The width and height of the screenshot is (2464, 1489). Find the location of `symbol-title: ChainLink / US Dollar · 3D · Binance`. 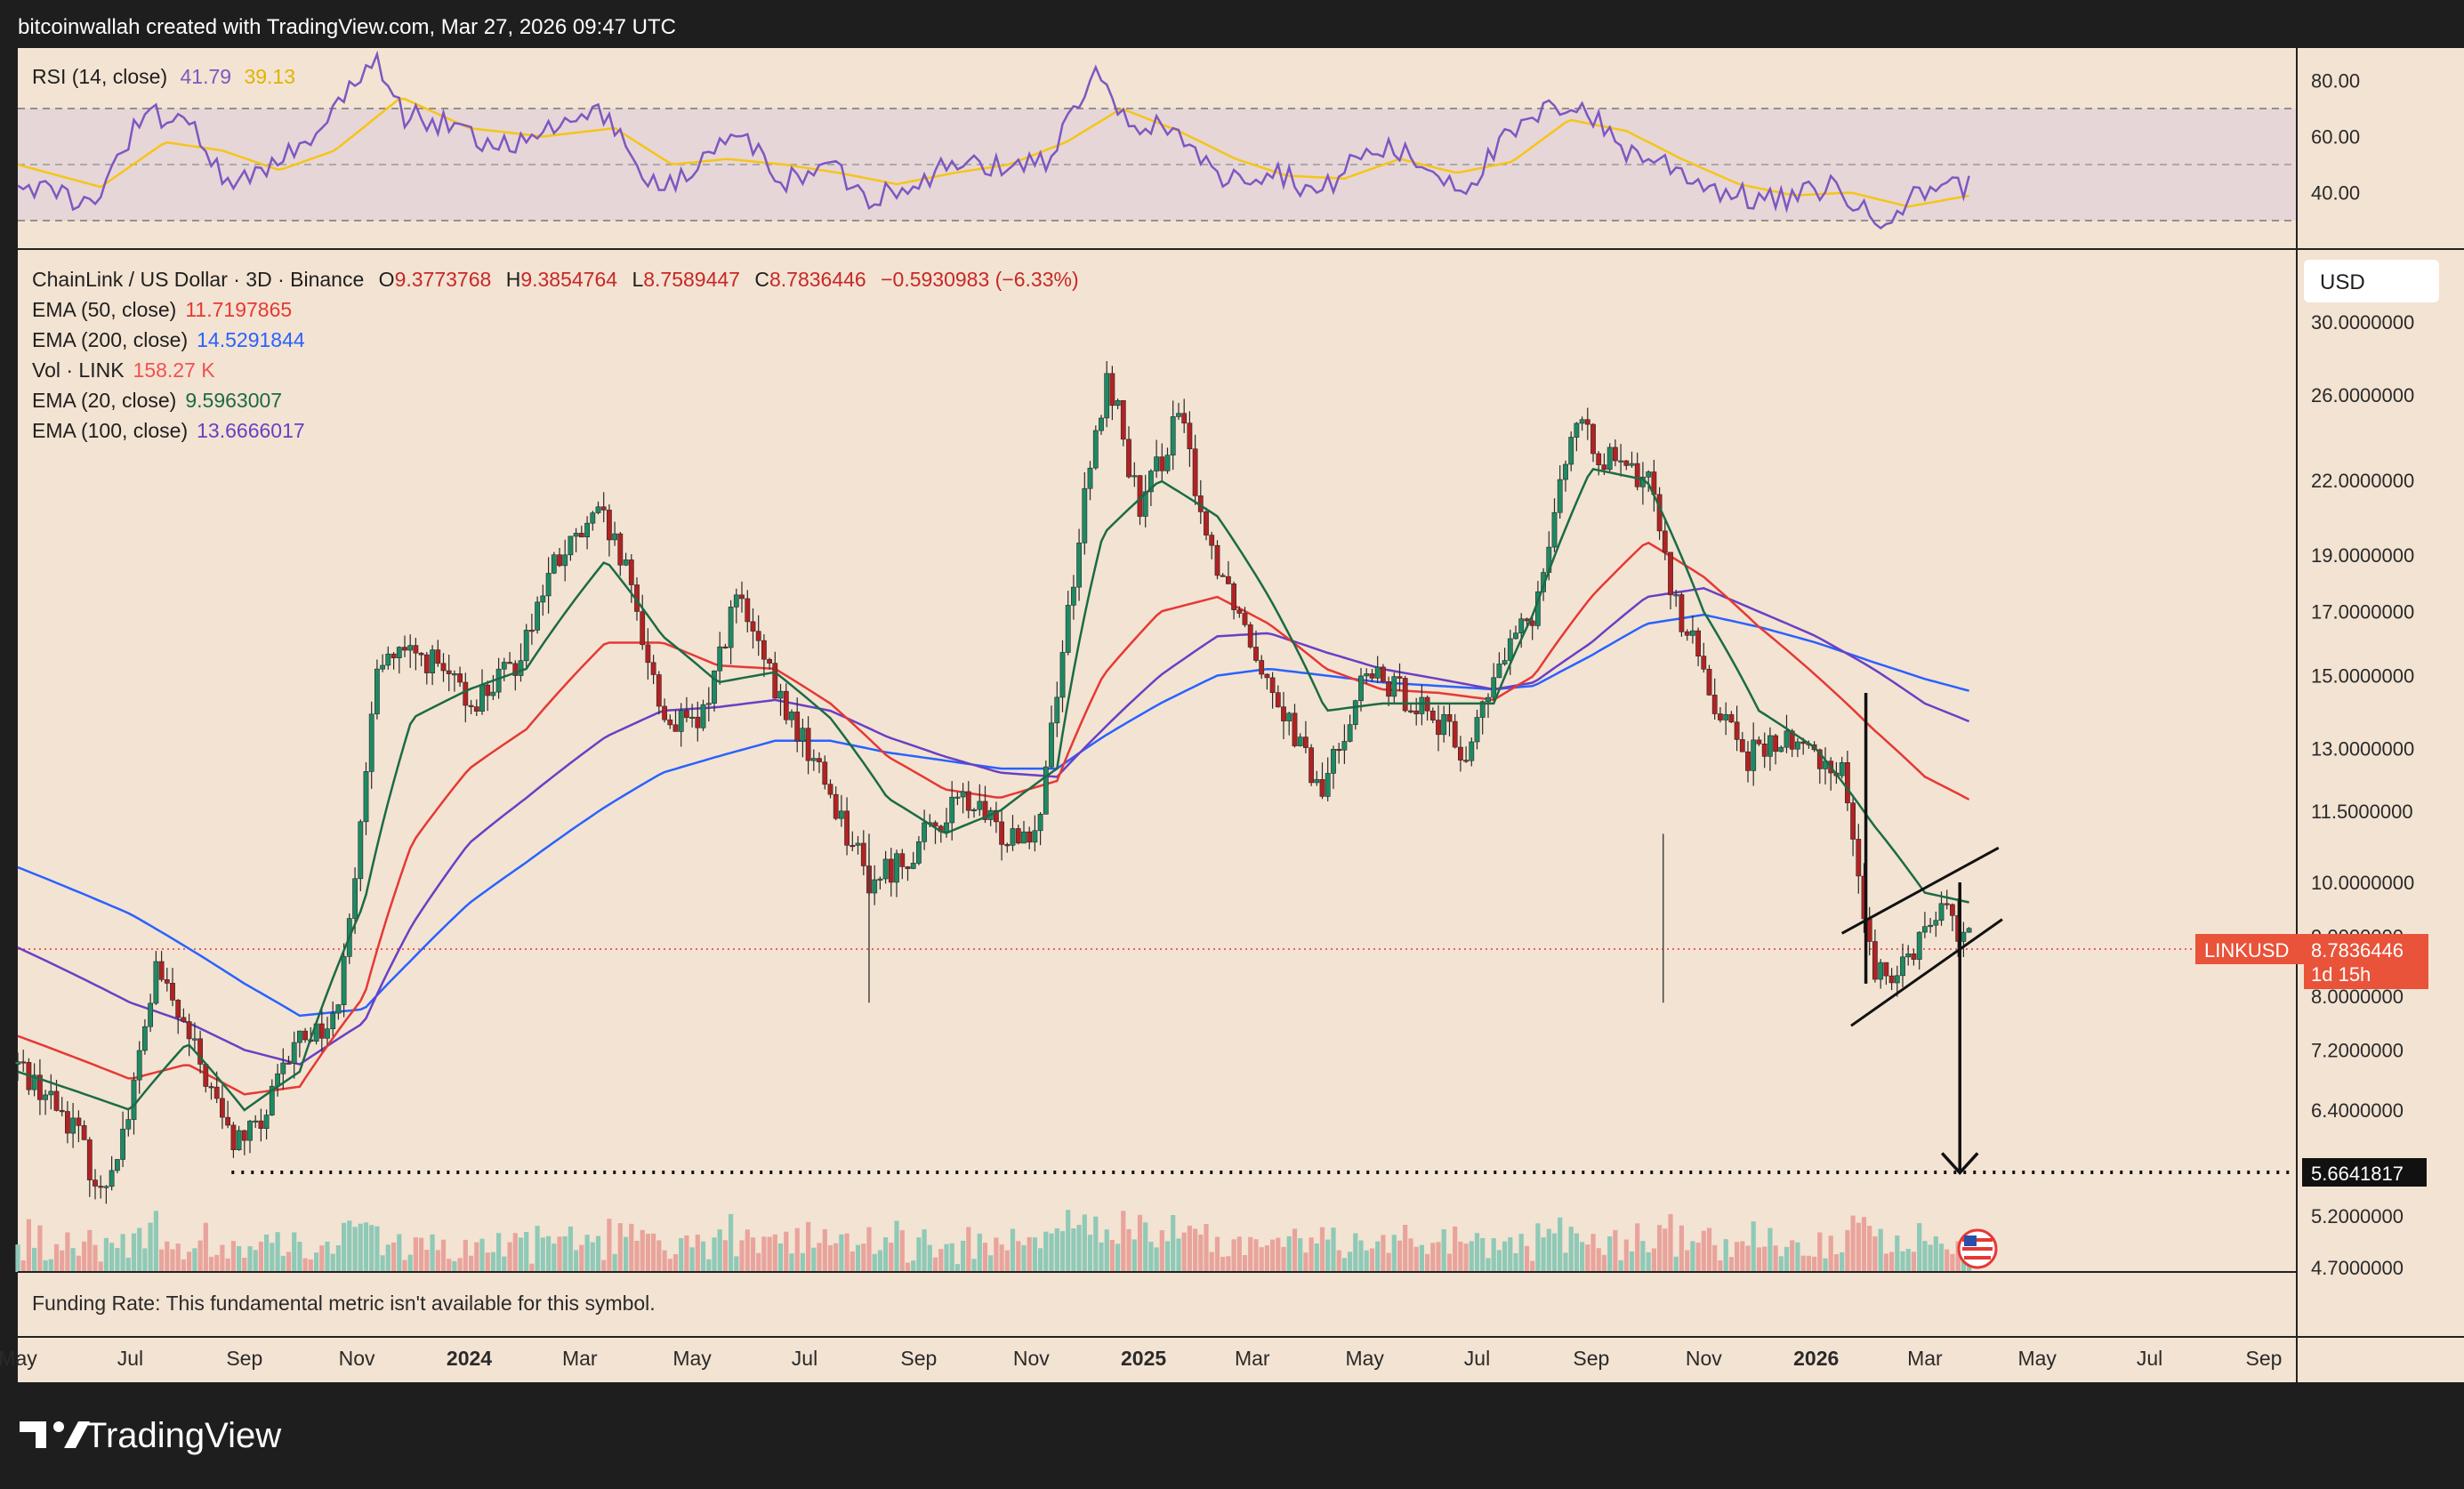

symbol-title: ChainLink / US Dollar · 3D · Binance is located at coordinates (198, 279).